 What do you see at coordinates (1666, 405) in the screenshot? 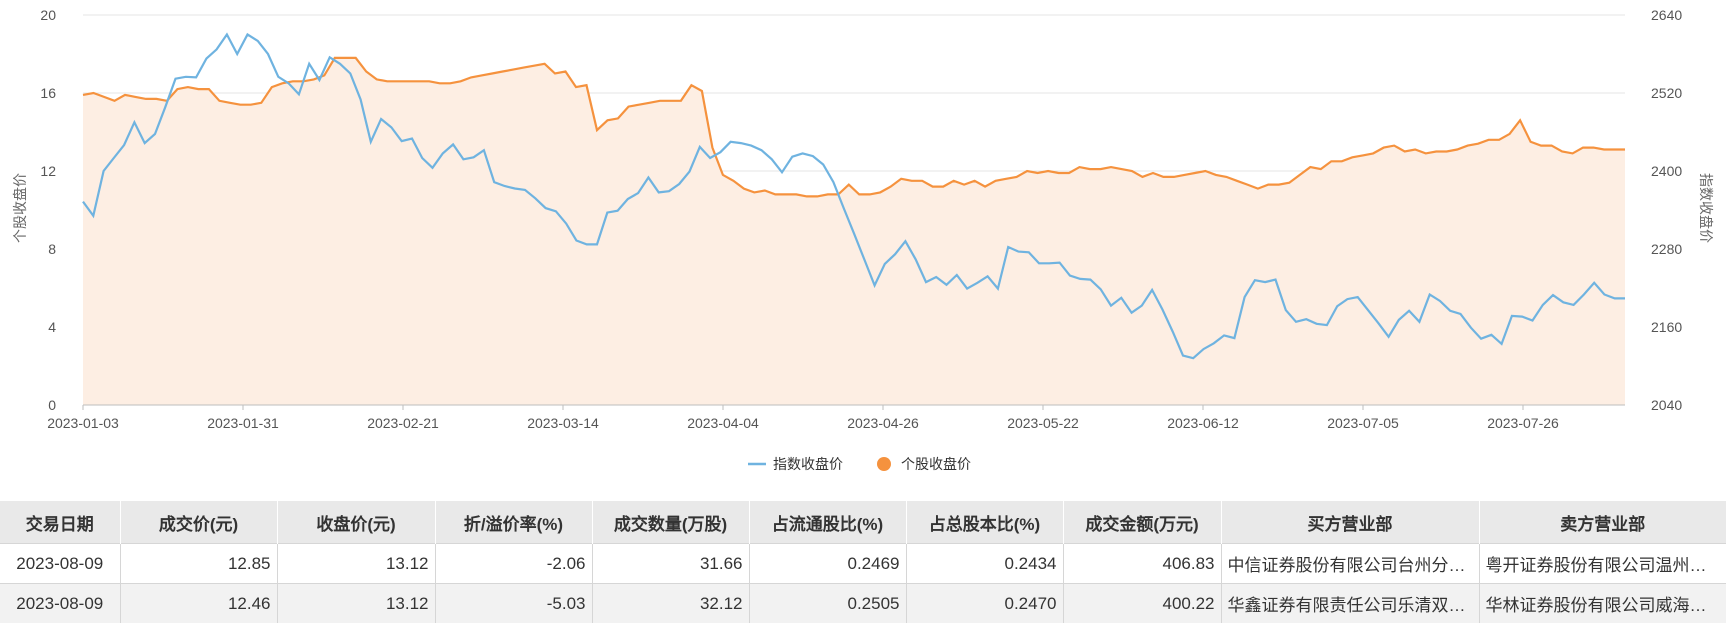
I see `y-right-tick: 2040` at bounding box center [1666, 405].